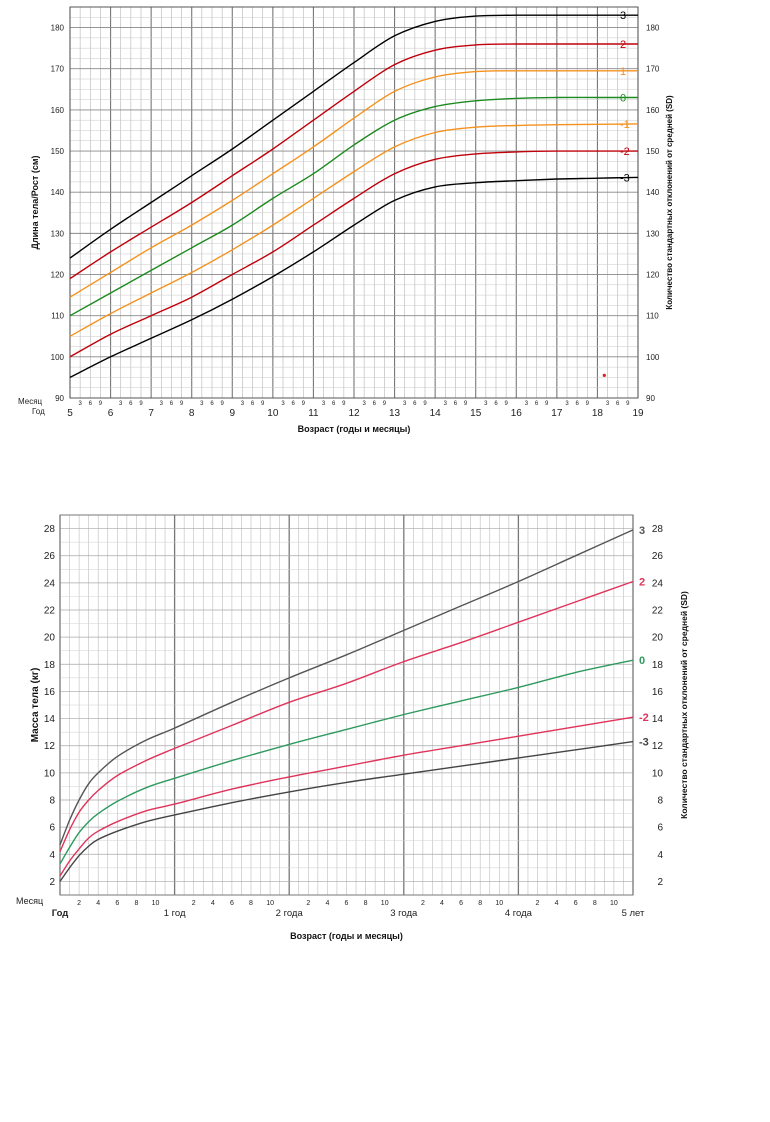 The height and width of the screenshot is (1122, 770). Describe the element at coordinates (604, 375) in the screenshot. I see `measurement-point` at that location.